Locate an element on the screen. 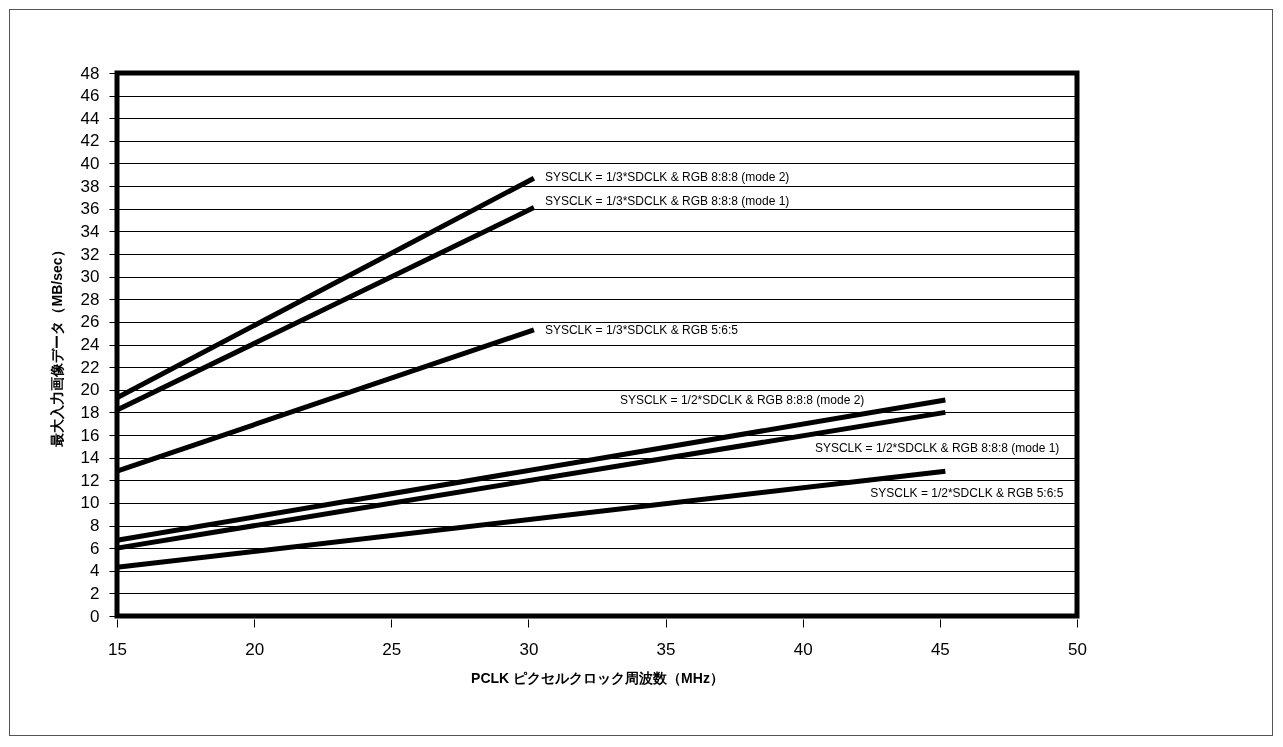  y-tick-label: 6 is located at coordinates (95, 548).